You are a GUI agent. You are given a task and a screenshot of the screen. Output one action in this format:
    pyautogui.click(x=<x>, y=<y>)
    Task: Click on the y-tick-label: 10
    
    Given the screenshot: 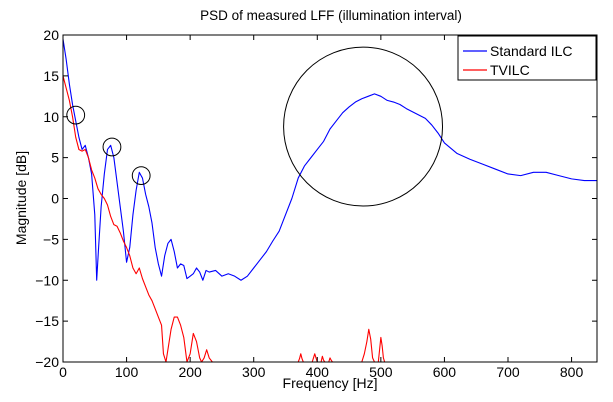 What is the action you would take?
    pyautogui.click(x=51, y=117)
    